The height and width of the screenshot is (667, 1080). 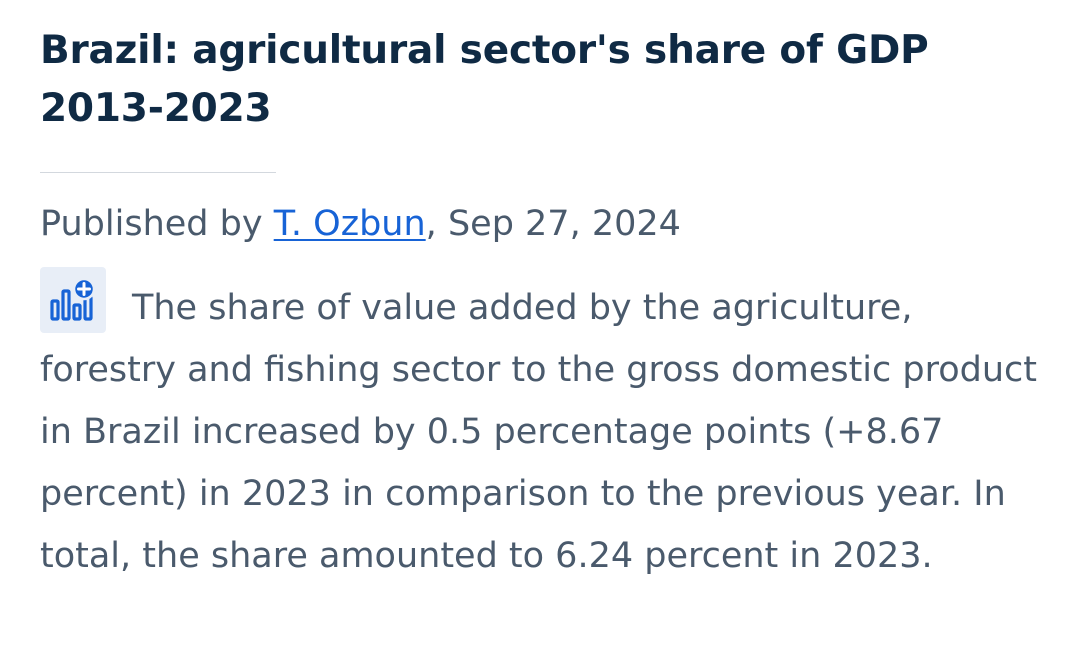 I want to click on publish-date: Sep 27, 2024, so click(x=564, y=224).